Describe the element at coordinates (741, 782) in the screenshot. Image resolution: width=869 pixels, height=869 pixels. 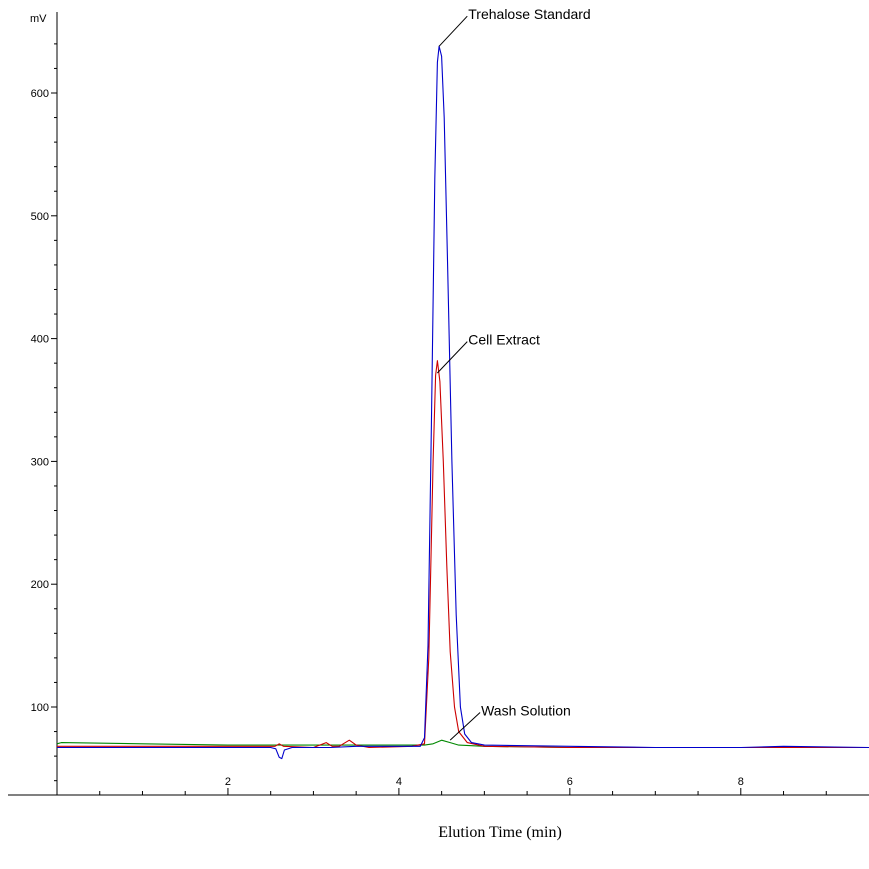
I see `x-tick-label: 8` at that location.